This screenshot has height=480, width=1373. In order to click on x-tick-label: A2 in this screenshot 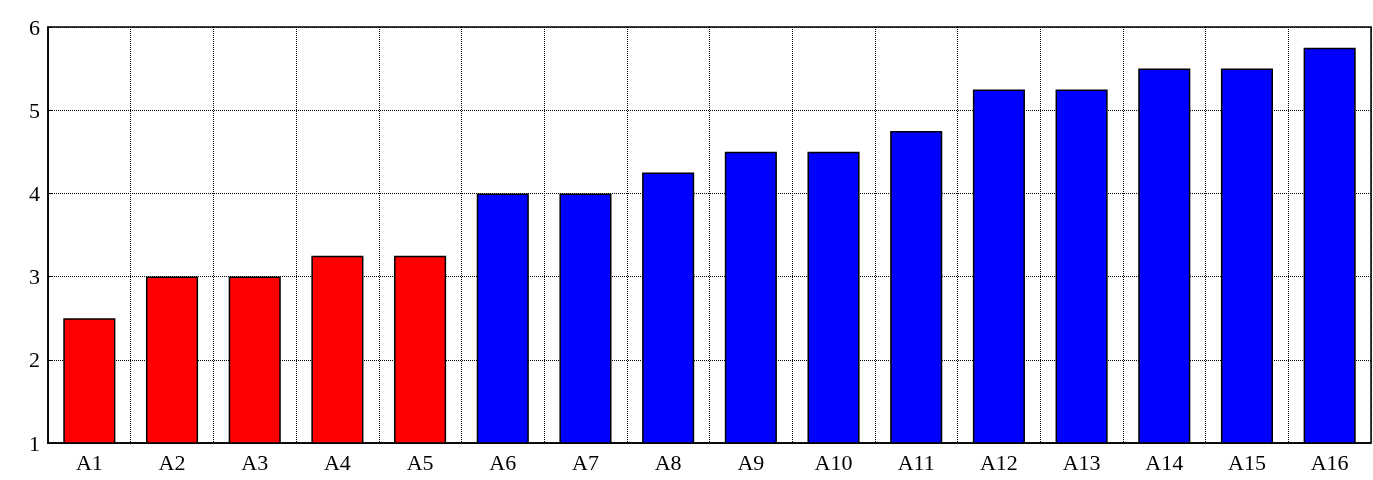, I will do `click(172, 462)`.